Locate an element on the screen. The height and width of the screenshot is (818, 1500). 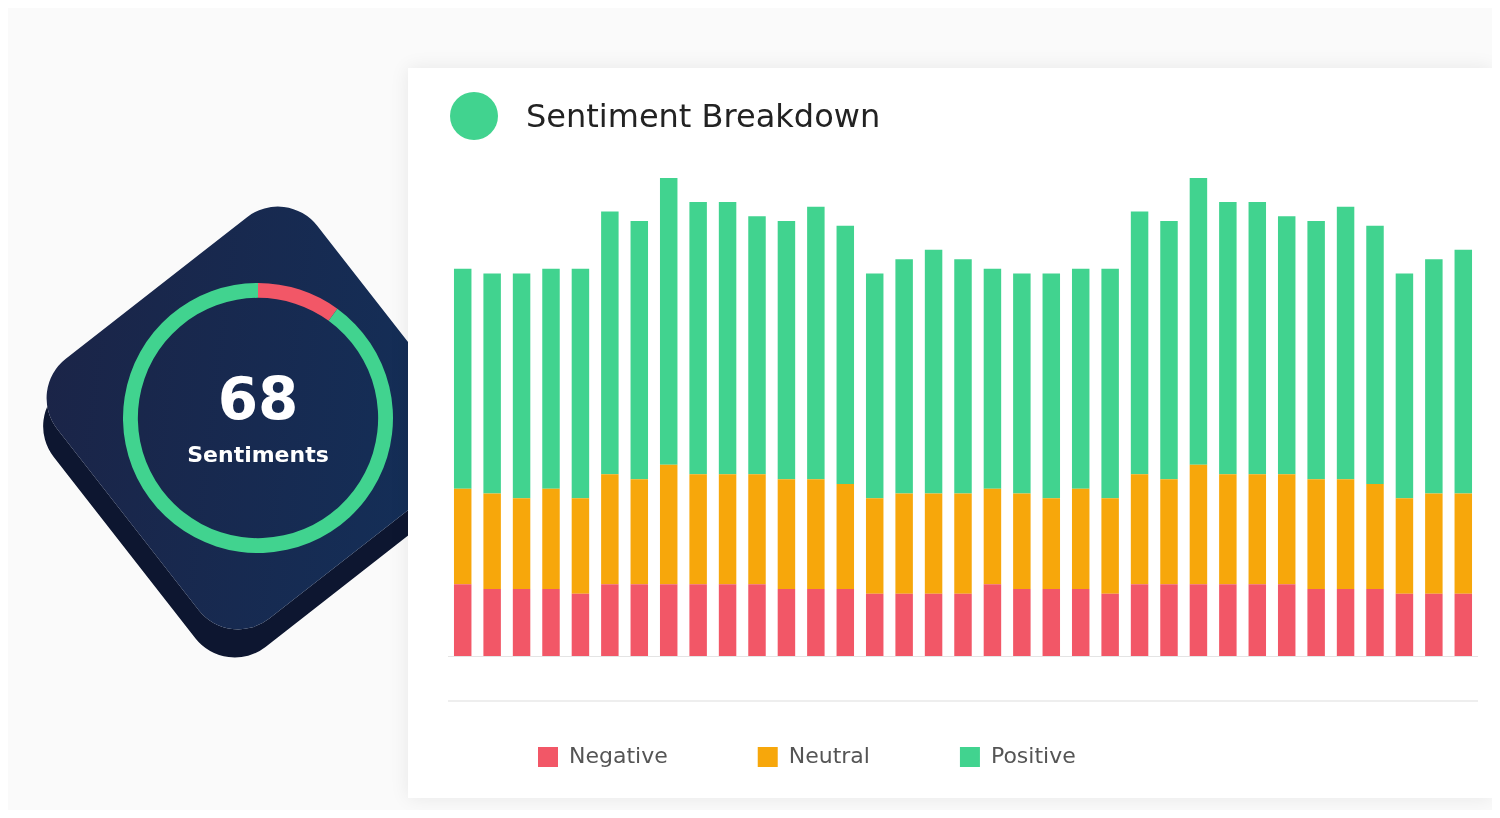
text: Sentiments is located at coordinates (258, 454).